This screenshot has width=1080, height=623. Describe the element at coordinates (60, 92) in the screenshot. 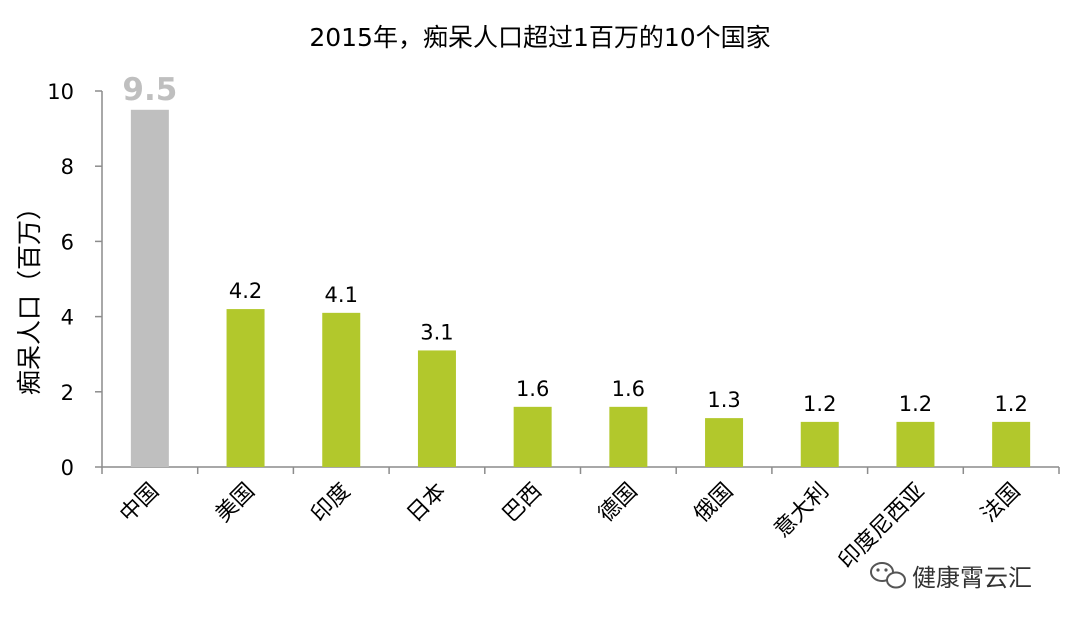

I see `y-tick-label: 10` at that location.